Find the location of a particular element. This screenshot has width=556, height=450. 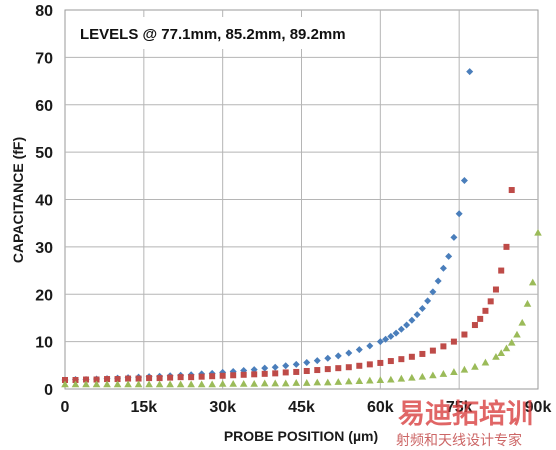

y-tick-label: 0 is located at coordinates (48, 390).